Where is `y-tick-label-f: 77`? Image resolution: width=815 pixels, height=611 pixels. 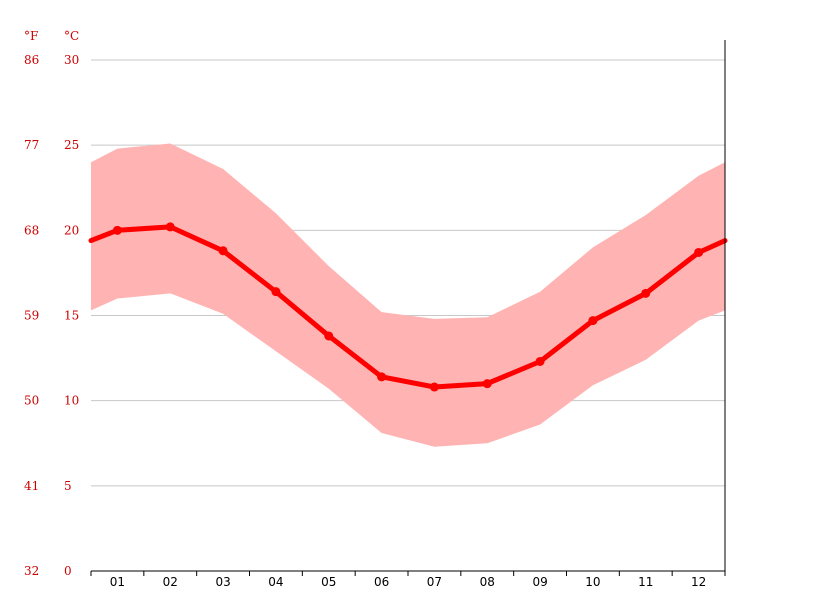
y-tick-label-f: 77 is located at coordinates (31, 145).